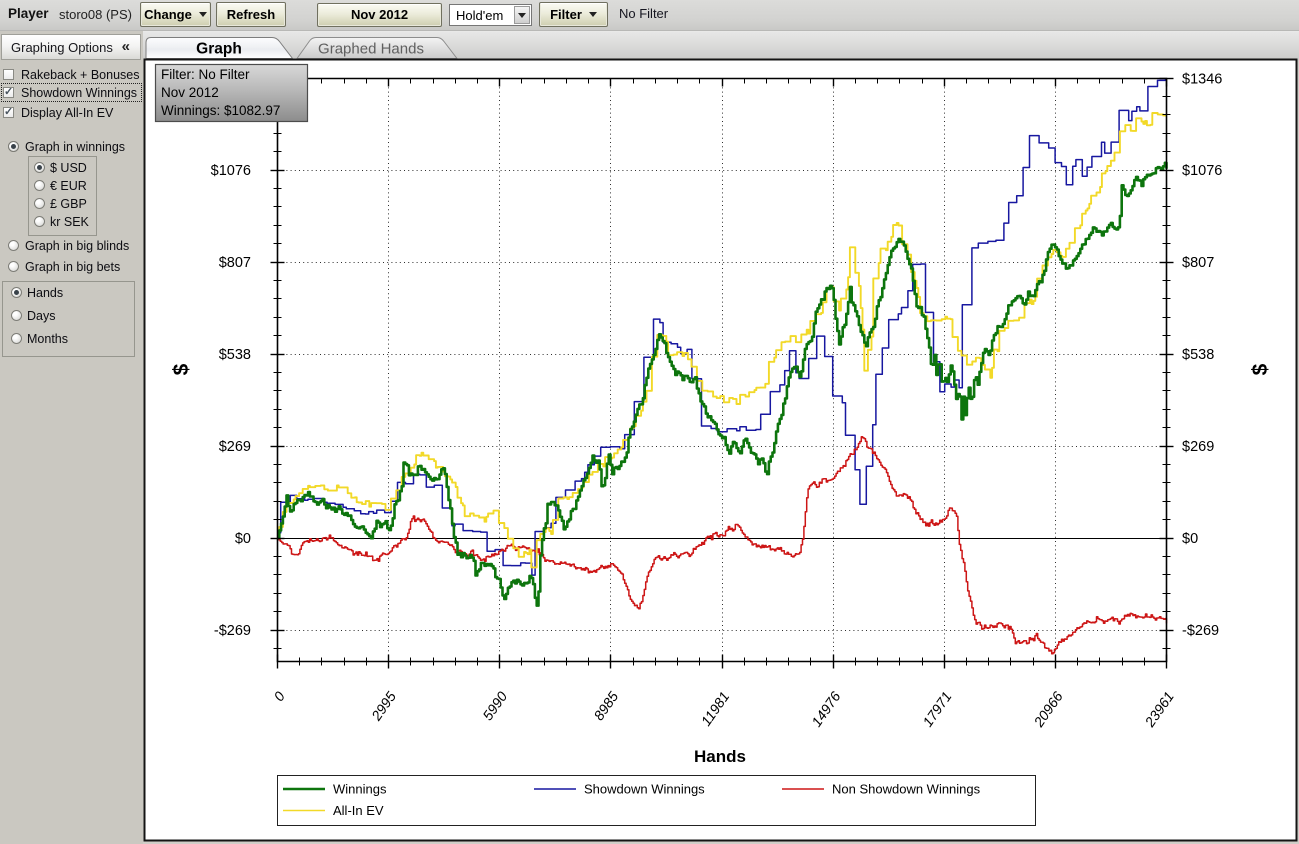  I want to click on svg-text: Nov 2012, so click(190, 92).